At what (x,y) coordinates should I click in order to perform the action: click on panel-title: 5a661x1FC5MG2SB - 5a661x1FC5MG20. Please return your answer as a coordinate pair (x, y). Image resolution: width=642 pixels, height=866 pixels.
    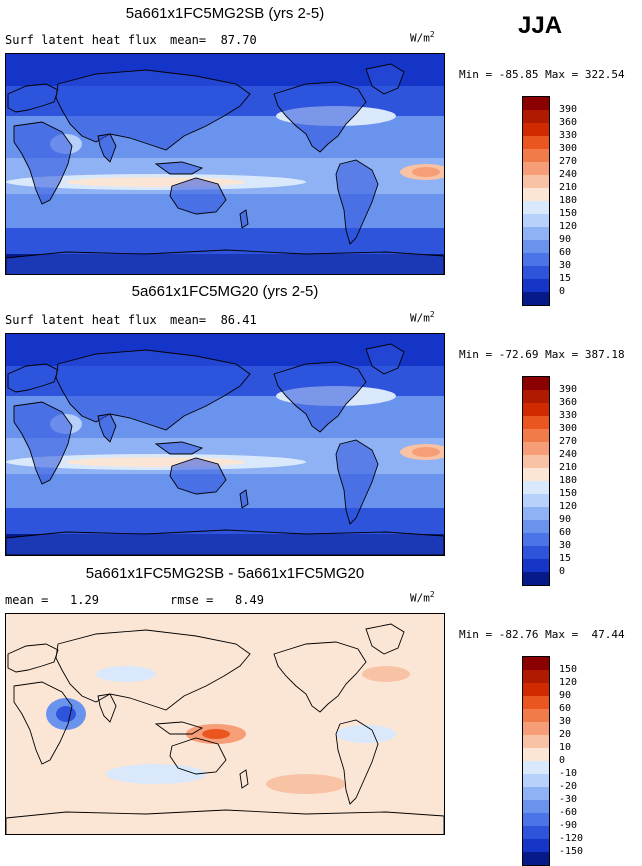
    Looking at the image, I should click on (225, 573).